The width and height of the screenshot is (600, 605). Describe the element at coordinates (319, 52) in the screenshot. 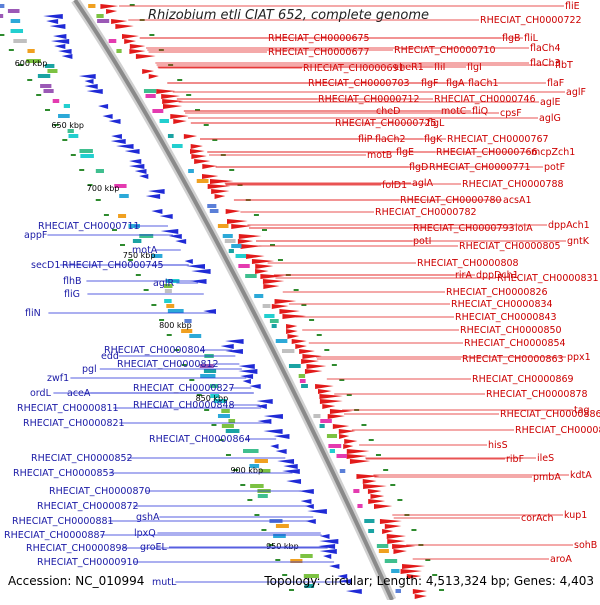

I see `gene-label-forward: RHECIAT_CH0000677` at that location.